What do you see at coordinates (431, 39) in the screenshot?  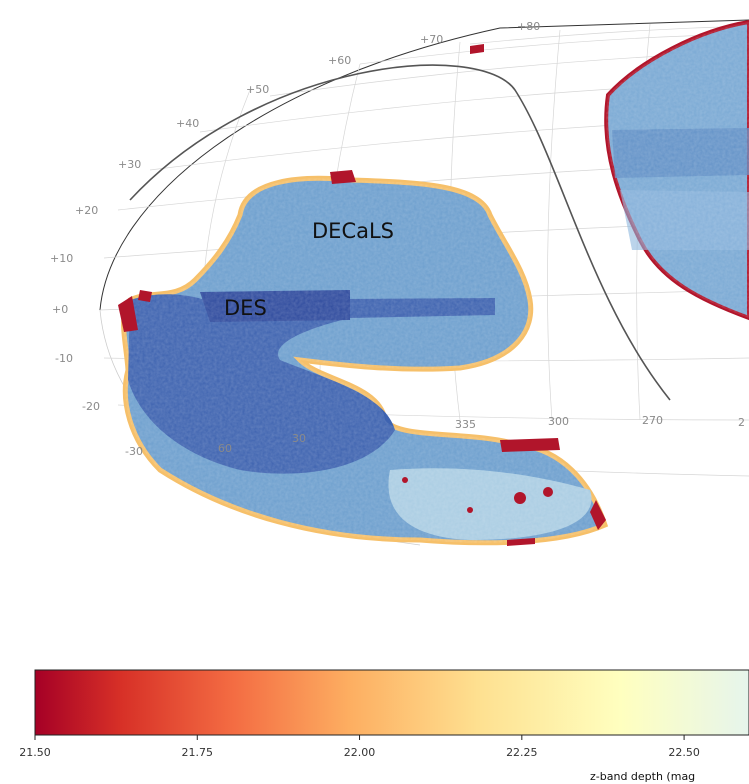 I see `dec-label: +70` at bounding box center [431, 39].